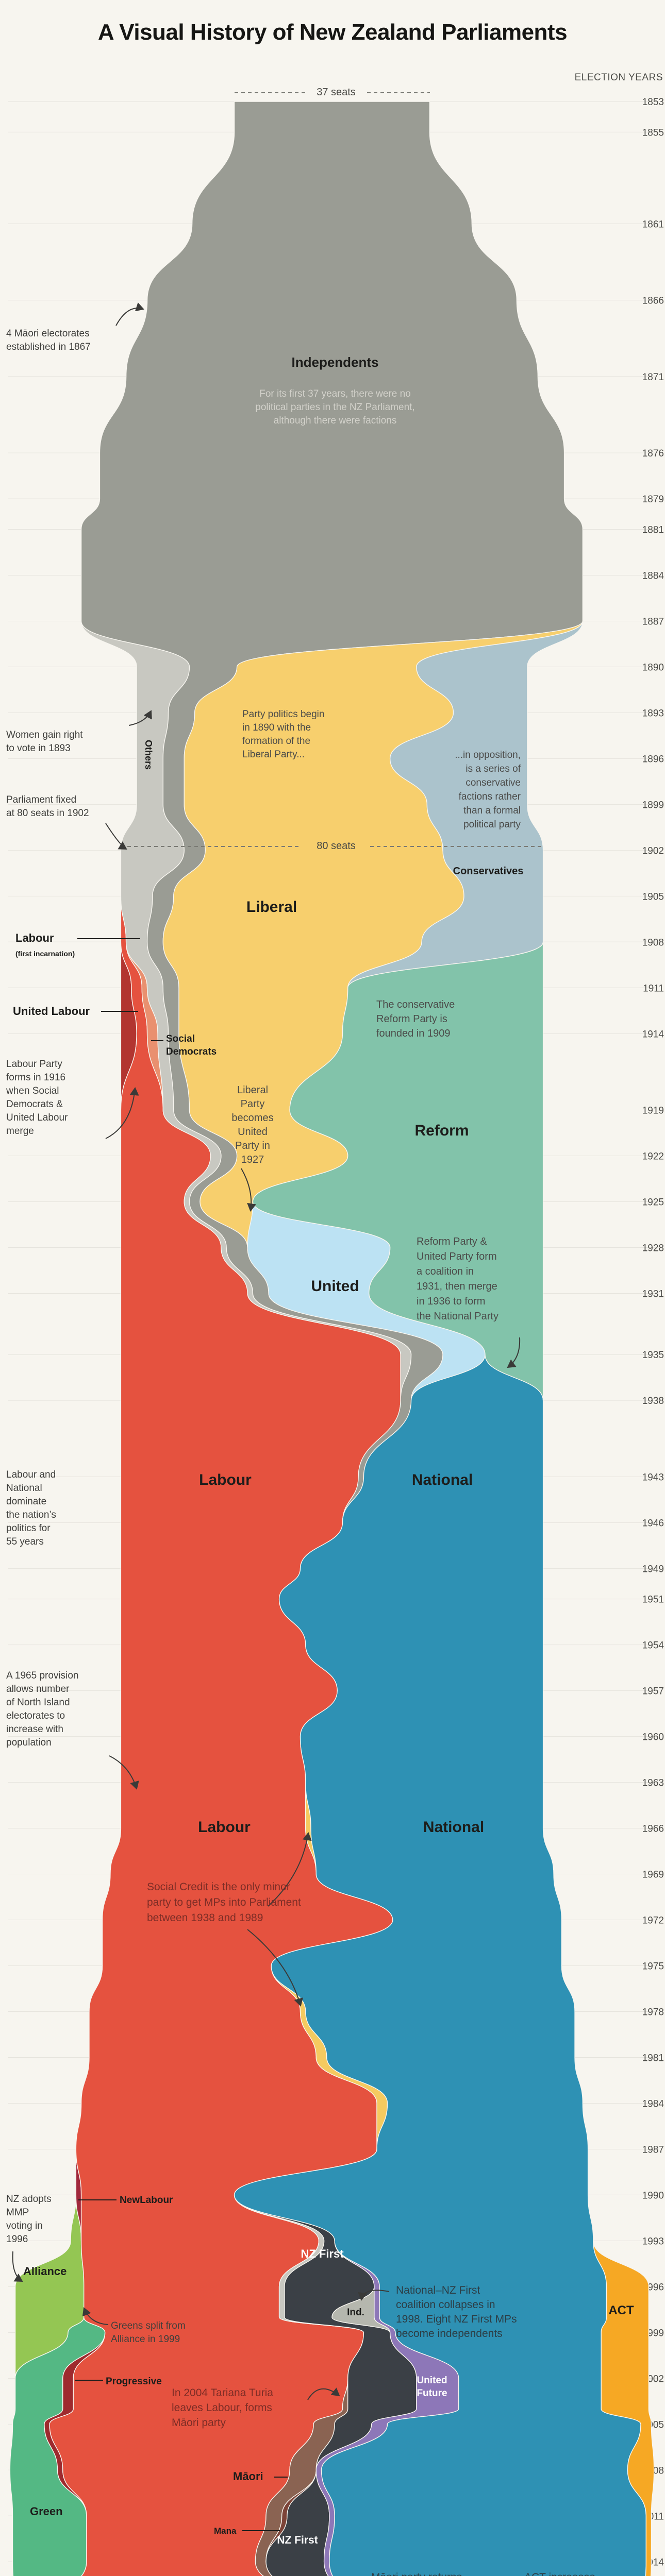  Describe the element at coordinates (46, 2511) in the screenshot. I see `annotation-green_label: Green` at that location.